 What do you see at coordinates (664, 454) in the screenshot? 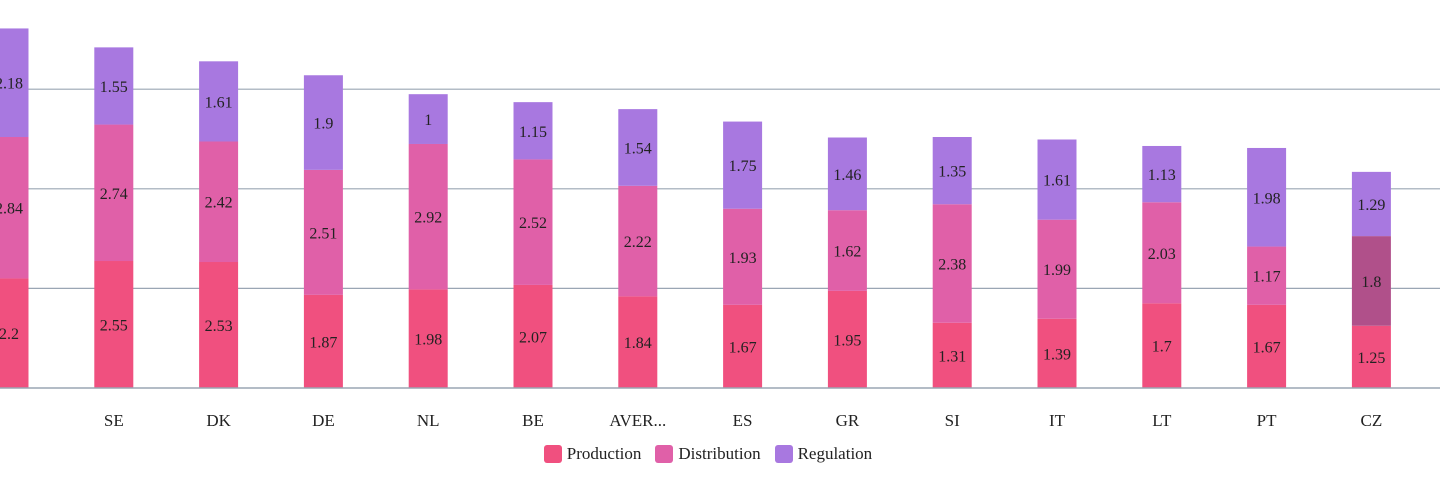
I see `legend-swatch-distribution` at bounding box center [664, 454].